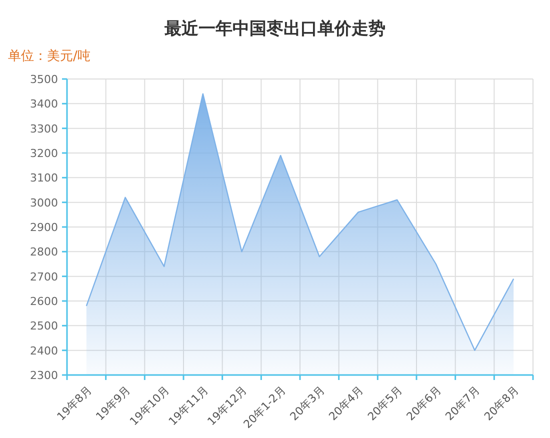 Image resolution: width=550 pixels, height=438 pixels. Describe the element at coordinates (275, 29) in the screenshot. I see `chart-title: 最近一年中国枣出口单价走势` at that location.